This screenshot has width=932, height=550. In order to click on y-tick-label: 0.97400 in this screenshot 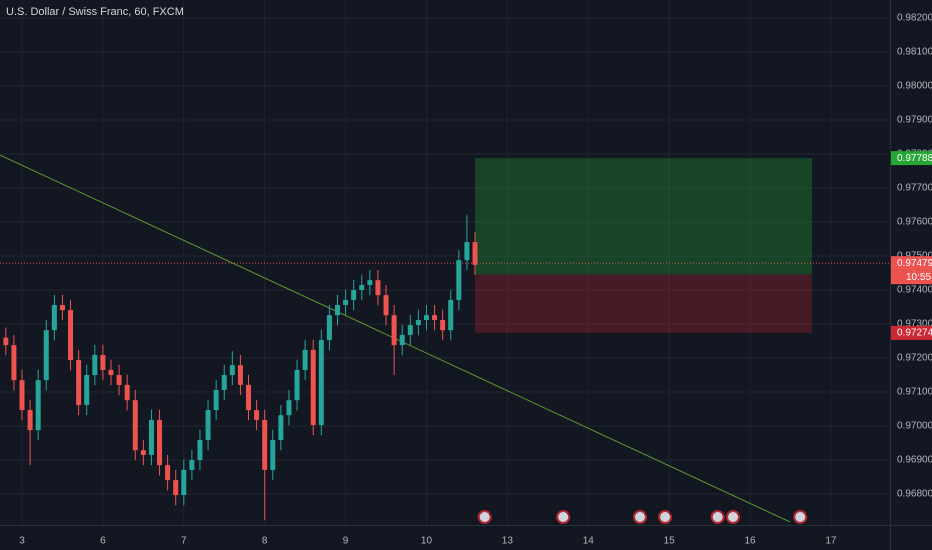, I will do `click(914, 290)`.